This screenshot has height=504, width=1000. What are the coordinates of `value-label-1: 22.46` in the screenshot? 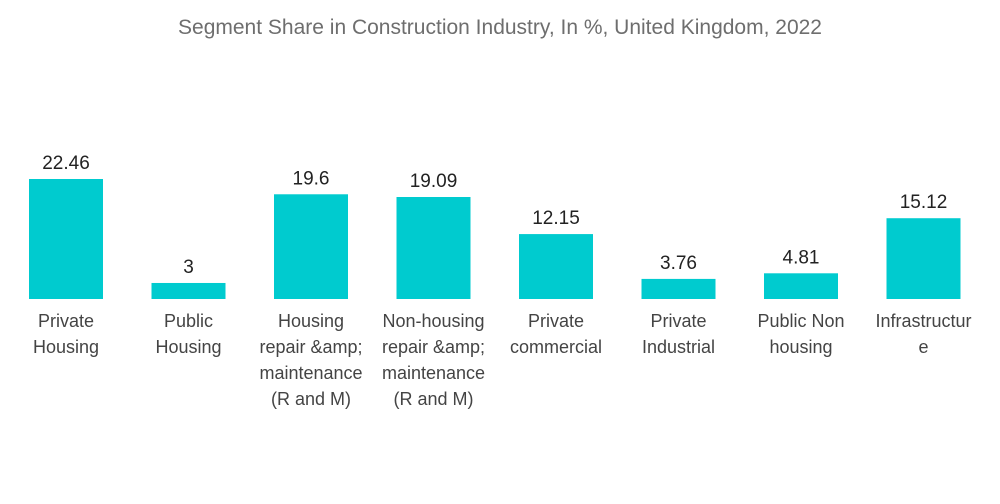 It's located at (66, 163).